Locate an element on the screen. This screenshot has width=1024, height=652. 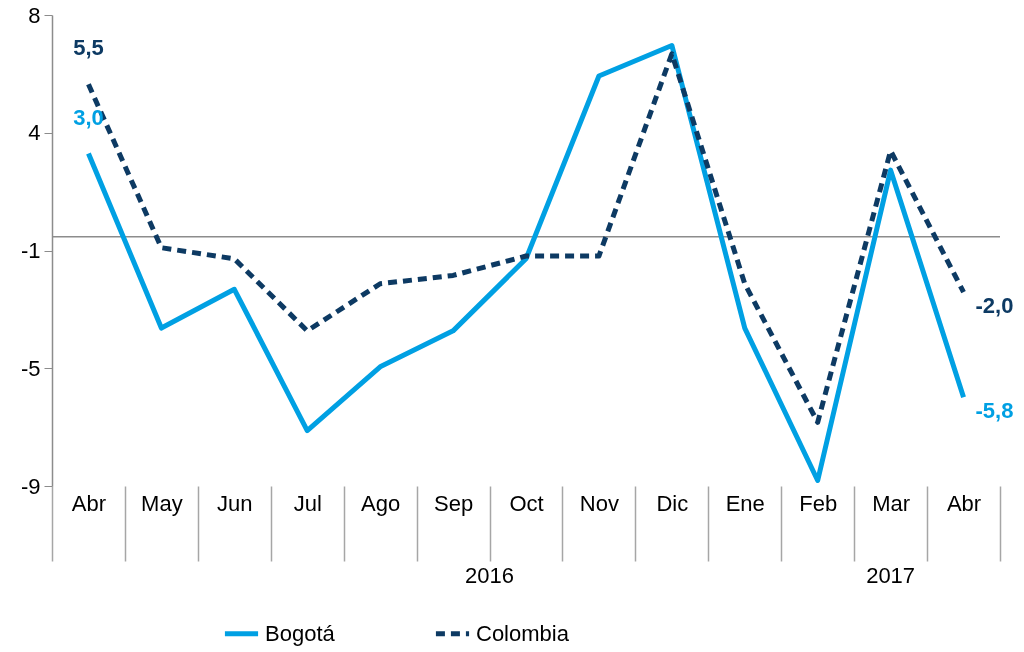
x-tick-label: Mar is located at coordinates (891, 503).